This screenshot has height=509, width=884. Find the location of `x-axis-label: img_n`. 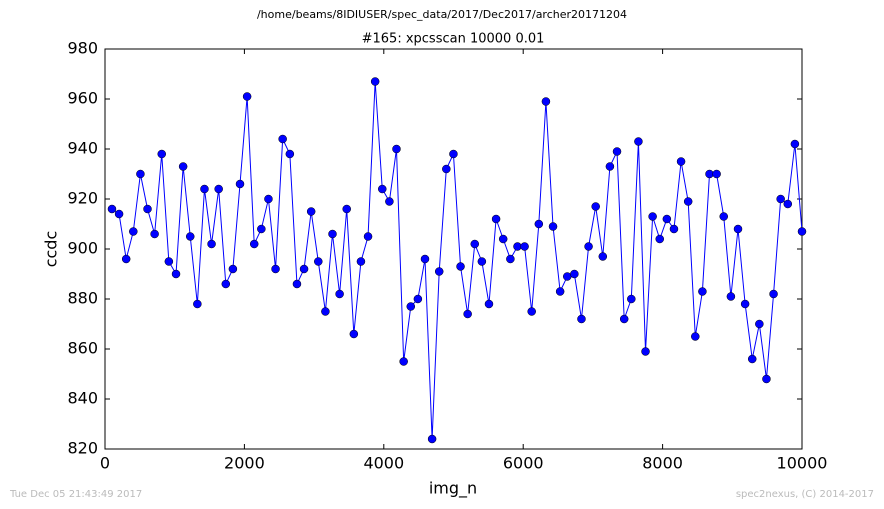

x-axis-label: img_n is located at coordinates (453, 489).